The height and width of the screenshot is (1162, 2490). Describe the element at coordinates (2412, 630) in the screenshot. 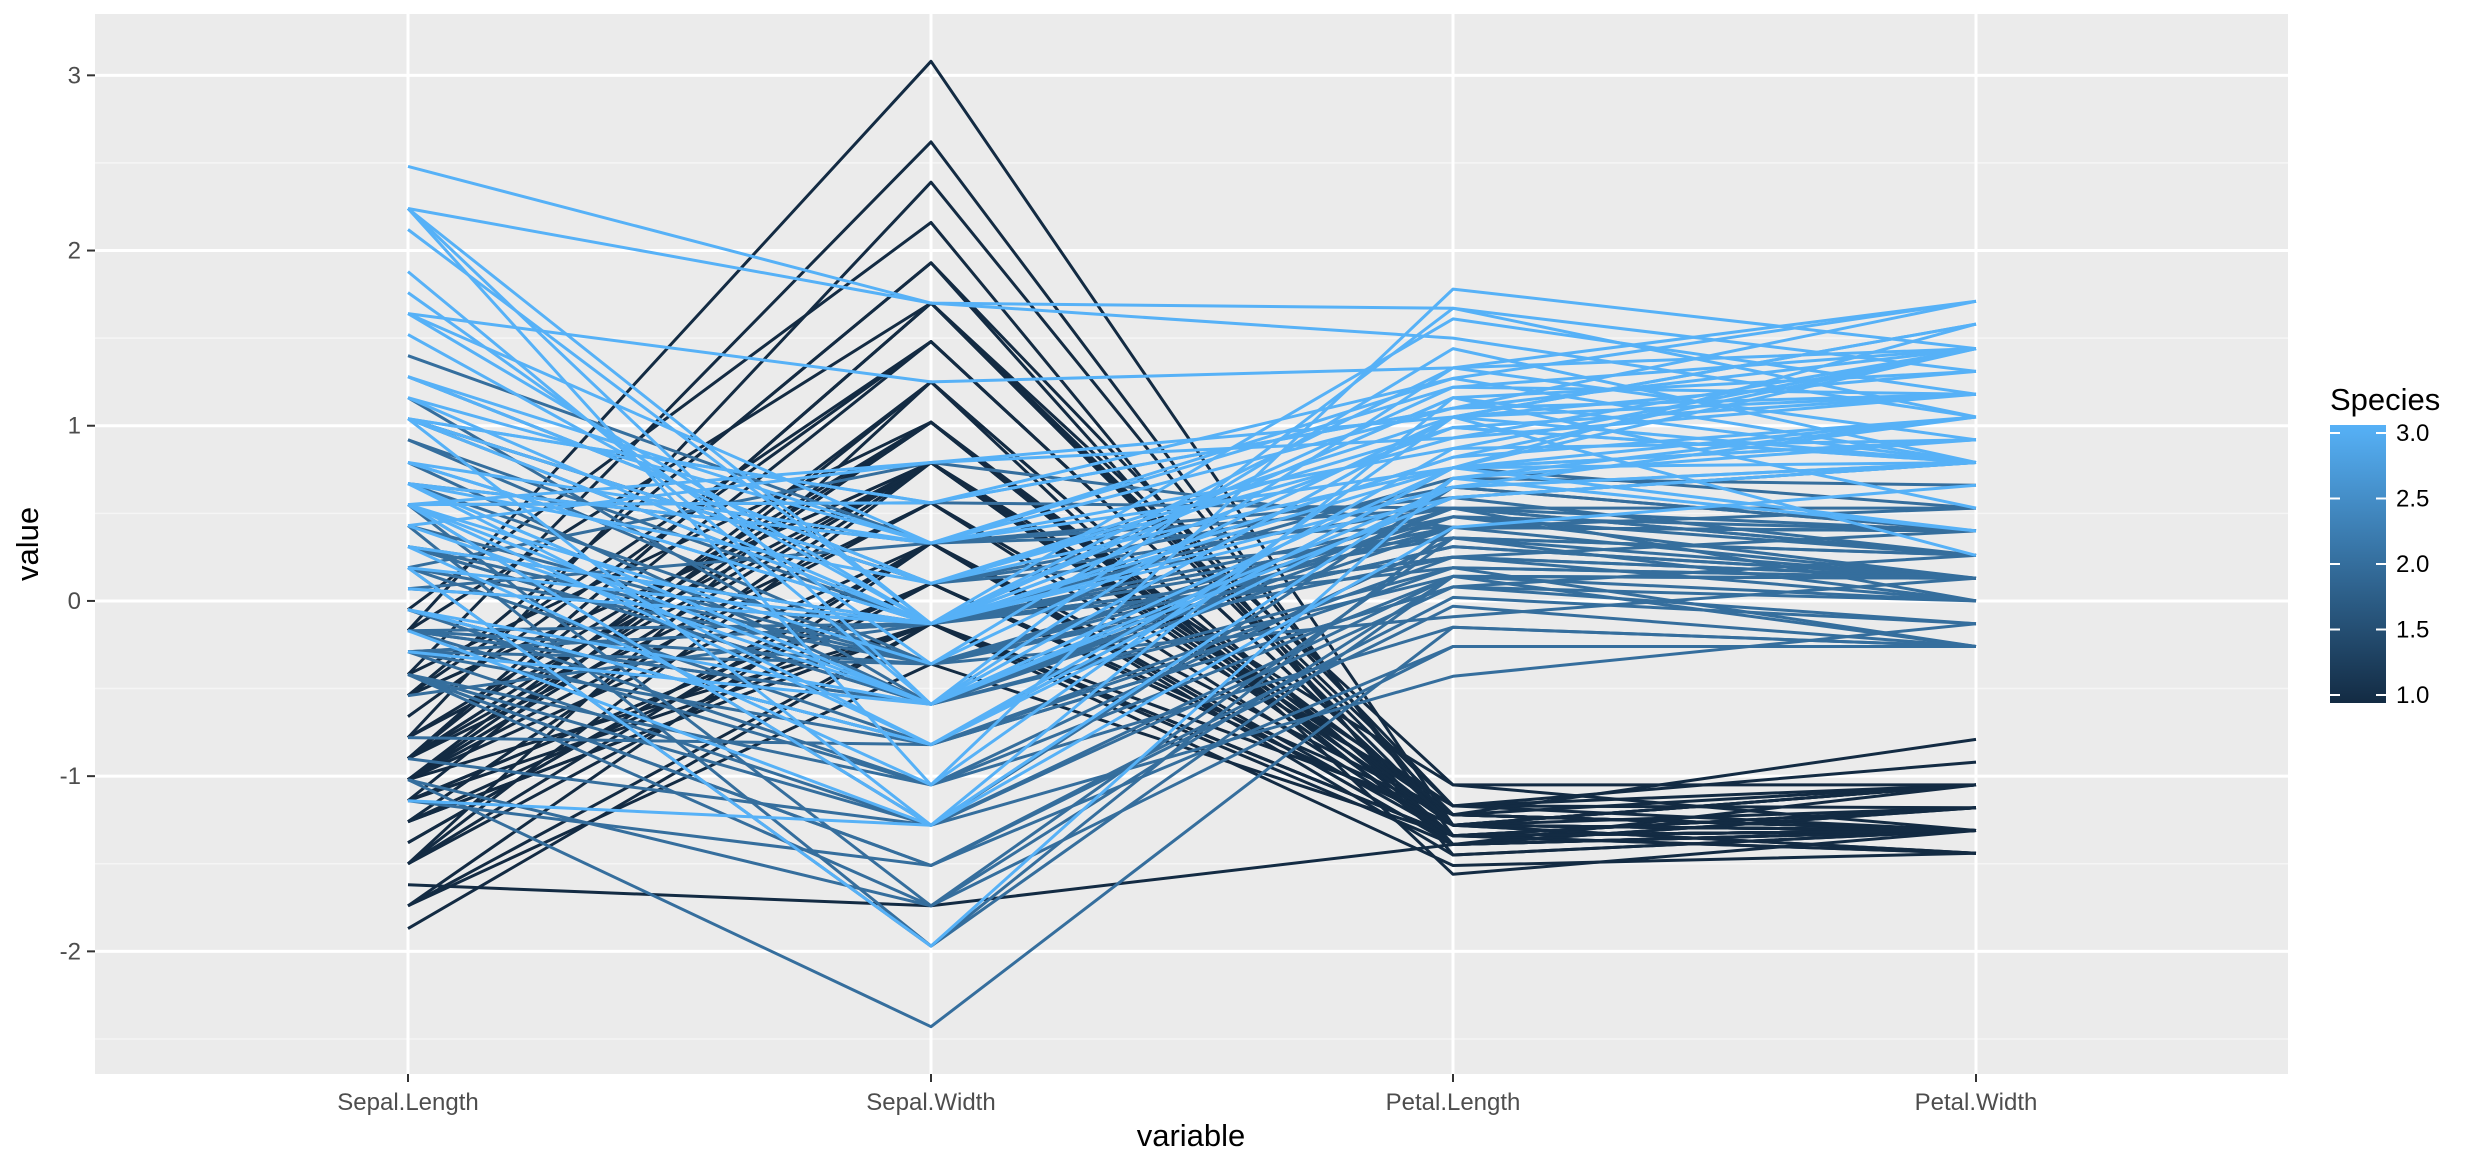

I see `legend-tick-label: 1.5` at that location.